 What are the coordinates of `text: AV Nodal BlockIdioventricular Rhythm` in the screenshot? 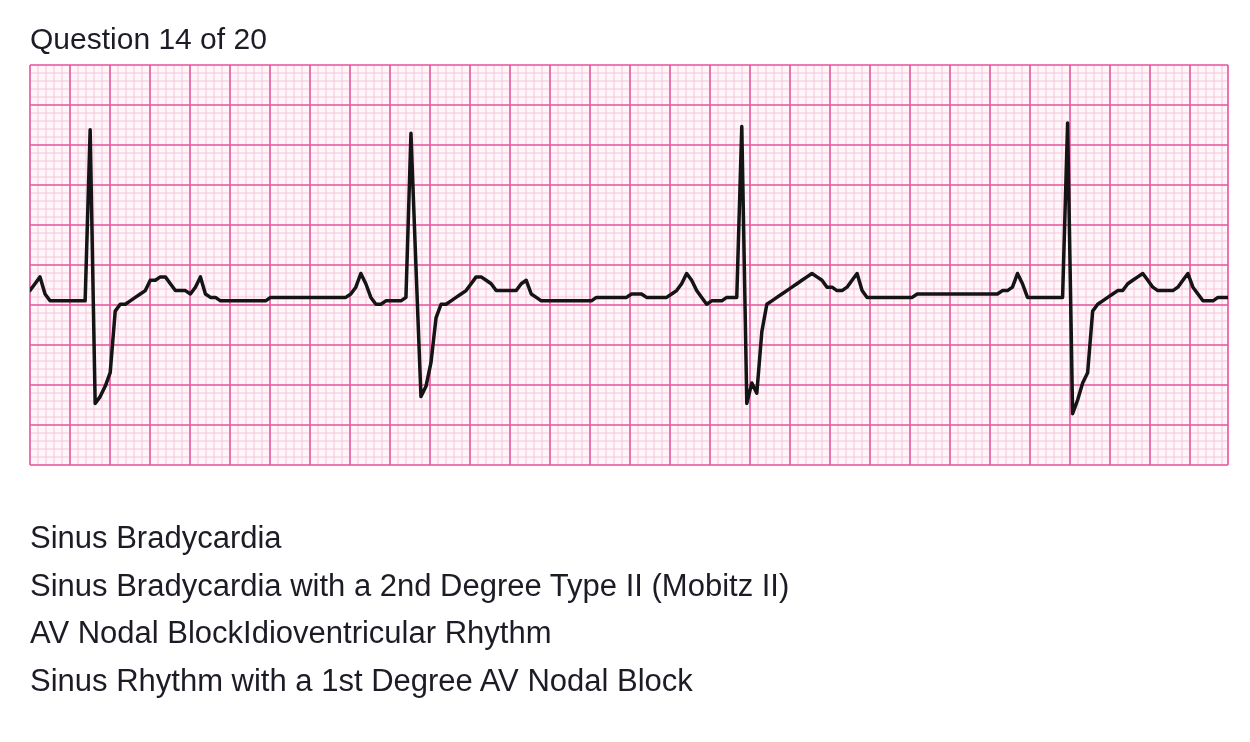 It's located at (291, 633).